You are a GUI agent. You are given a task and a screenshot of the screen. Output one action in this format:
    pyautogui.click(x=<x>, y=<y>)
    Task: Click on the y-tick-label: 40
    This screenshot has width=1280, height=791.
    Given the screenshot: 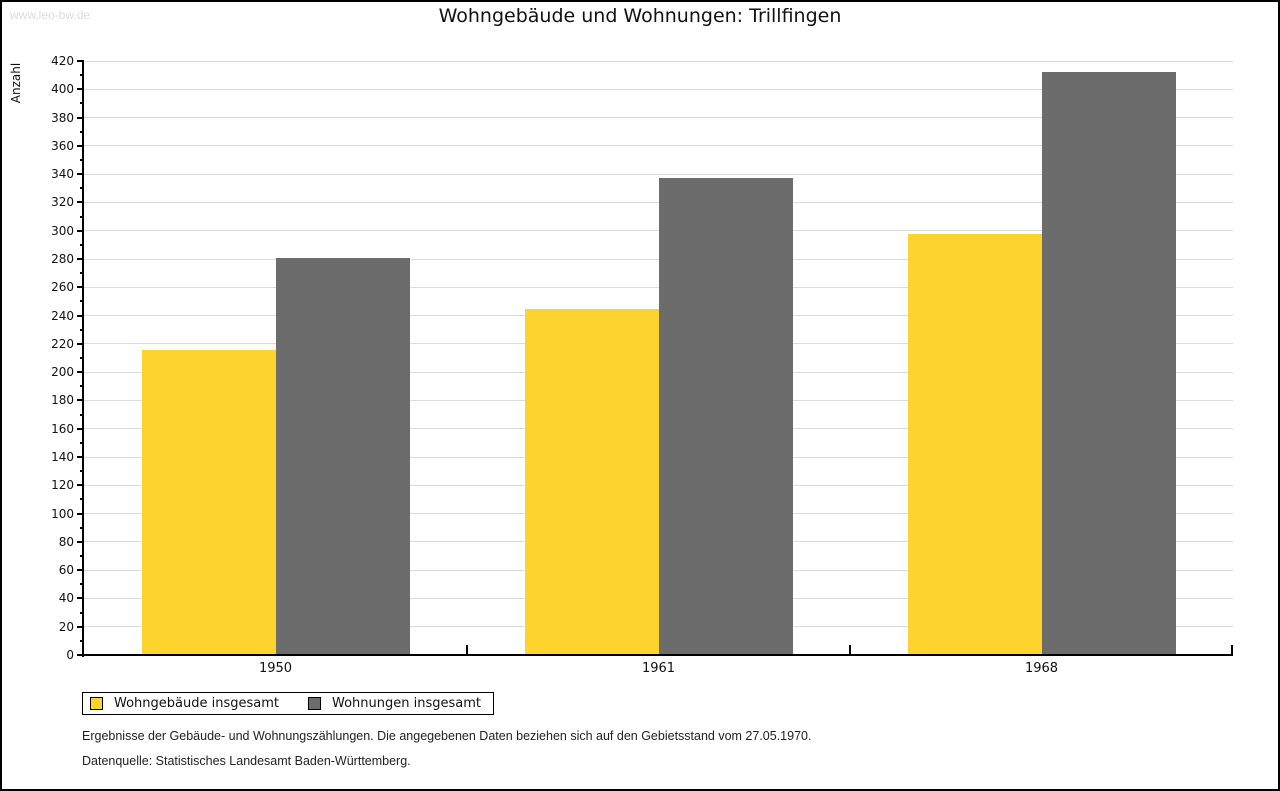 What is the action you would take?
    pyautogui.click(x=66, y=598)
    